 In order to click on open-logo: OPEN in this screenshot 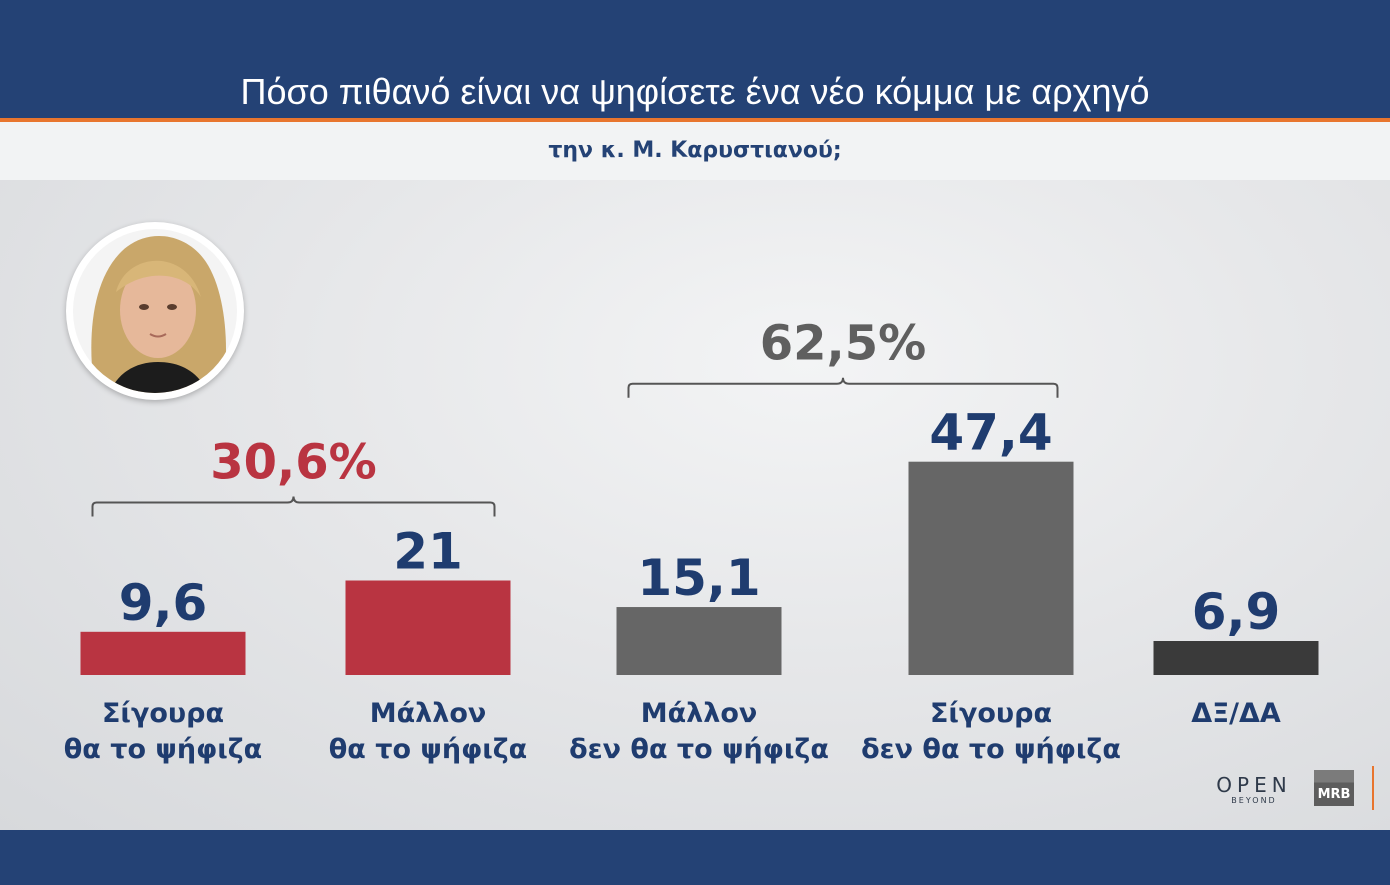, I will do `click(1254, 785)`.